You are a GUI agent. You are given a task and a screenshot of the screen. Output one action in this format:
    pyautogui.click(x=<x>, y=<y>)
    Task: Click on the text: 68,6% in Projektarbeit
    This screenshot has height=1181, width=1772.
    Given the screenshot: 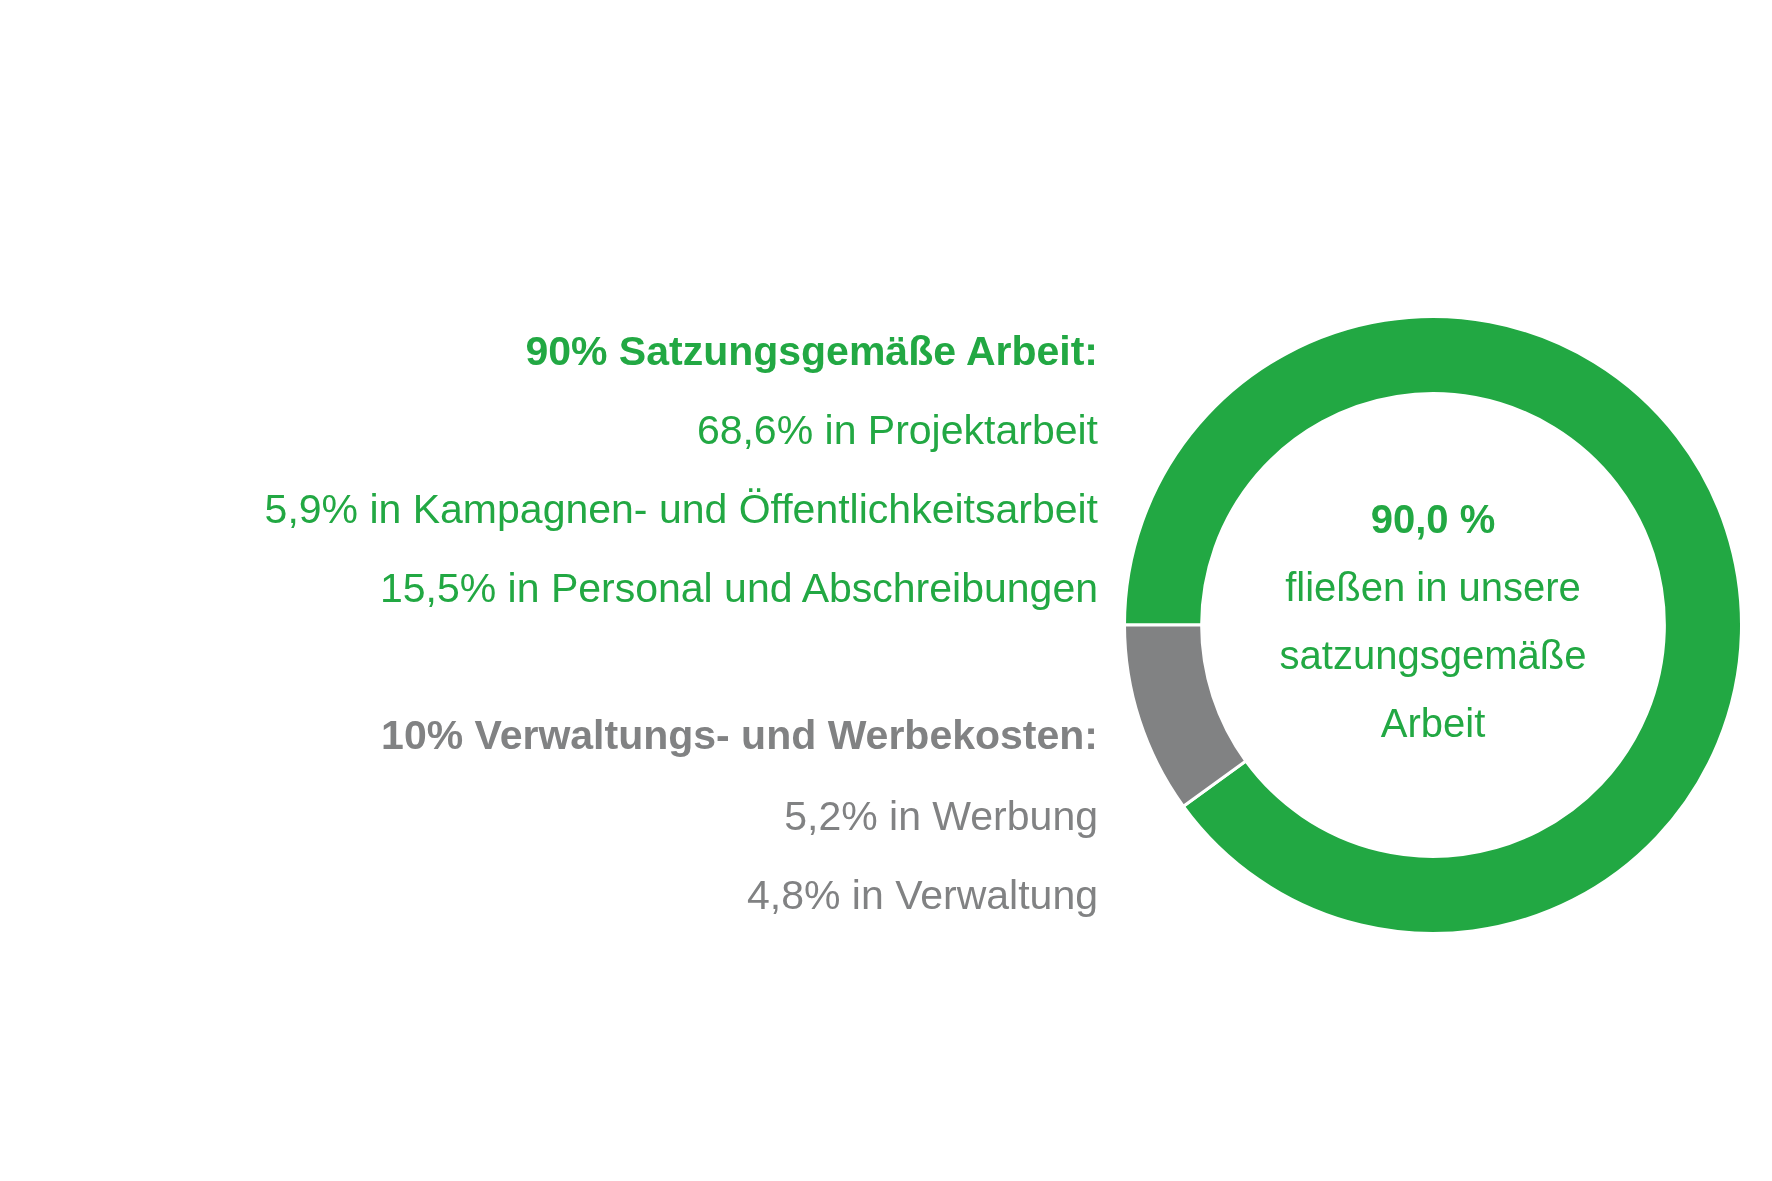 What is the action you would take?
    pyautogui.click(x=897, y=430)
    